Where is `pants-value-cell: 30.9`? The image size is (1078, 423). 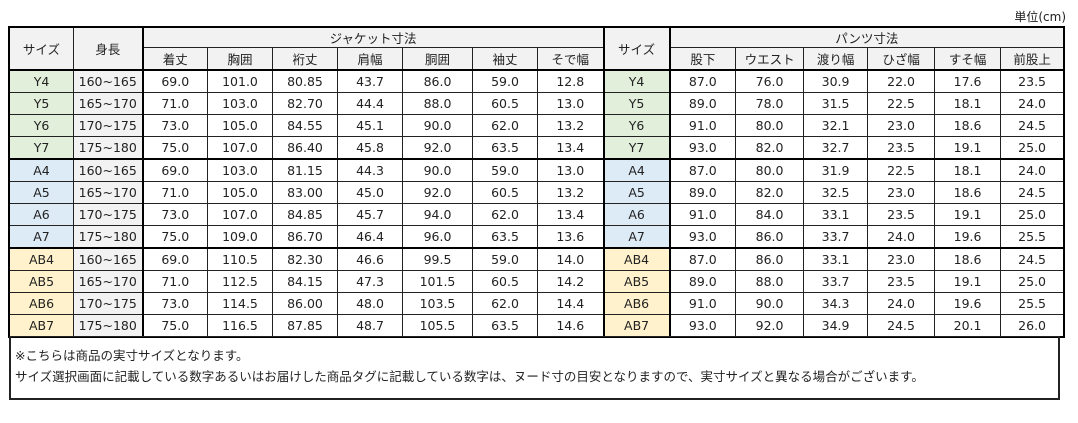 pants-value-cell: 30.9 is located at coordinates (836, 81).